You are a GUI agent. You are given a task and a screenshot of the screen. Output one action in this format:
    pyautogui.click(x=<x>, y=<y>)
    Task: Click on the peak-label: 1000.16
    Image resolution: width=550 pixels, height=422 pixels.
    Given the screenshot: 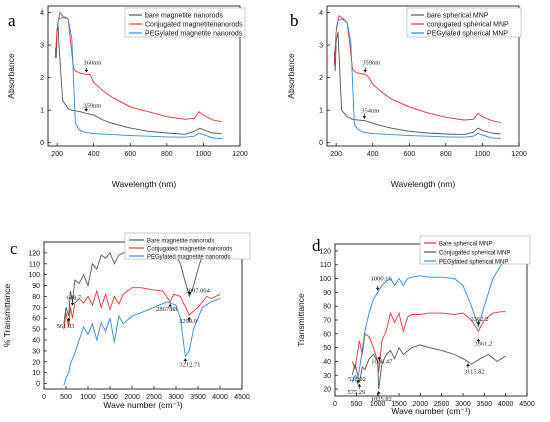 What is the action you would take?
    pyautogui.click(x=382, y=278)
    